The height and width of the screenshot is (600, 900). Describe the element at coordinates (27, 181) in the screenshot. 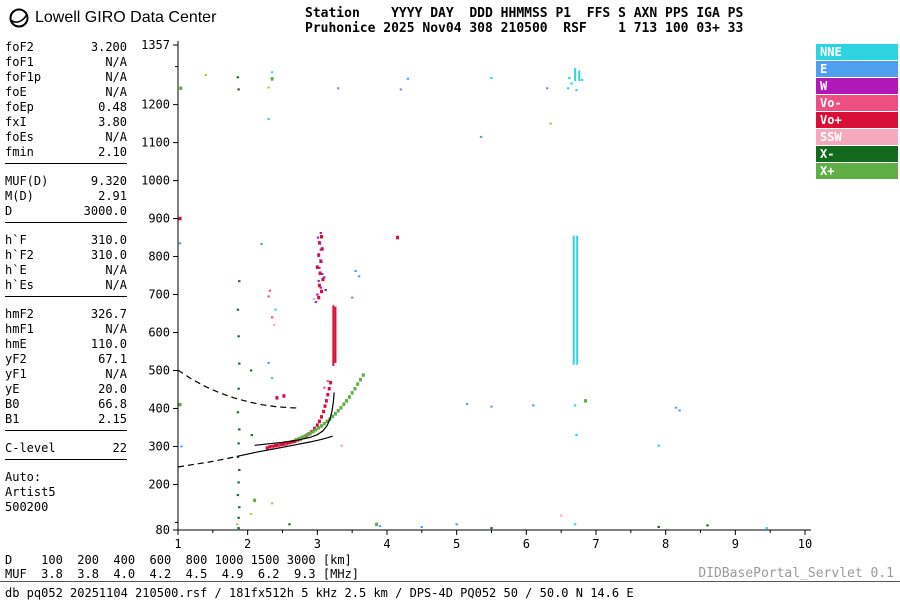

I see `readout-label: MUF(D)` at that location.